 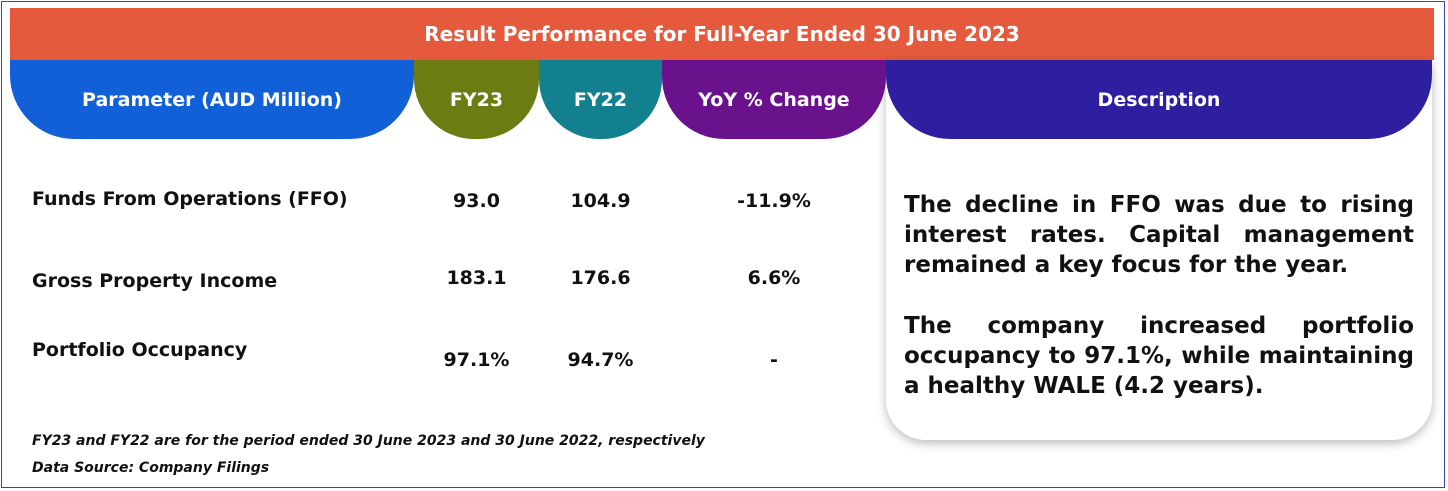 What do you see at coordinates (476, 278) in the screenshot?
I see `row-gpi-fy23: 183.1` at bounding box center [476, 278].